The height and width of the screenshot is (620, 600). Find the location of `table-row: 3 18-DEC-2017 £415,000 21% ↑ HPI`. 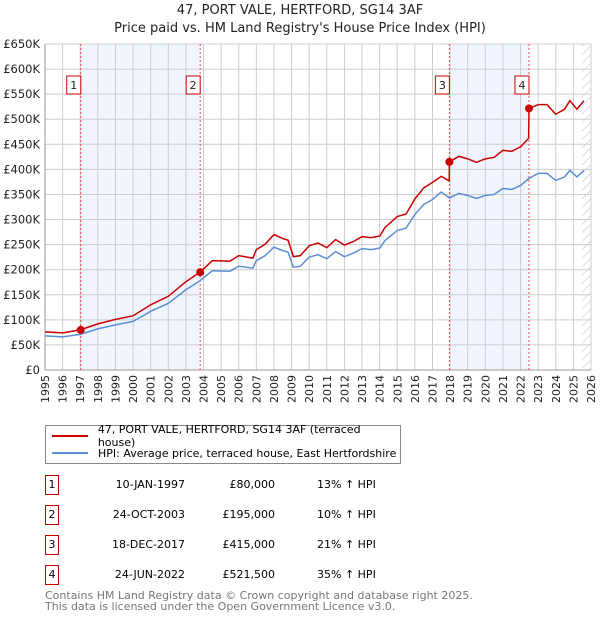

table-row: 3 18-DEC-2017 £415,000 21% ↑ HPI is located at coordinates (245, 545).